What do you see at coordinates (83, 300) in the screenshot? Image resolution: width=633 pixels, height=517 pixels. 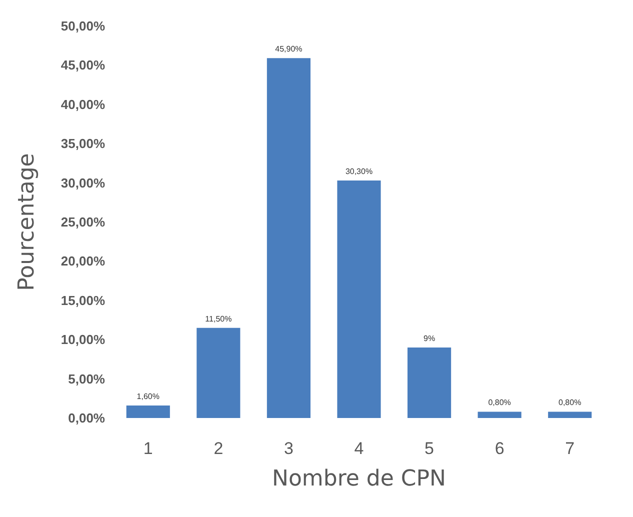 I see `y-tick-label: 15,00%` at bounding box center [83, 300].